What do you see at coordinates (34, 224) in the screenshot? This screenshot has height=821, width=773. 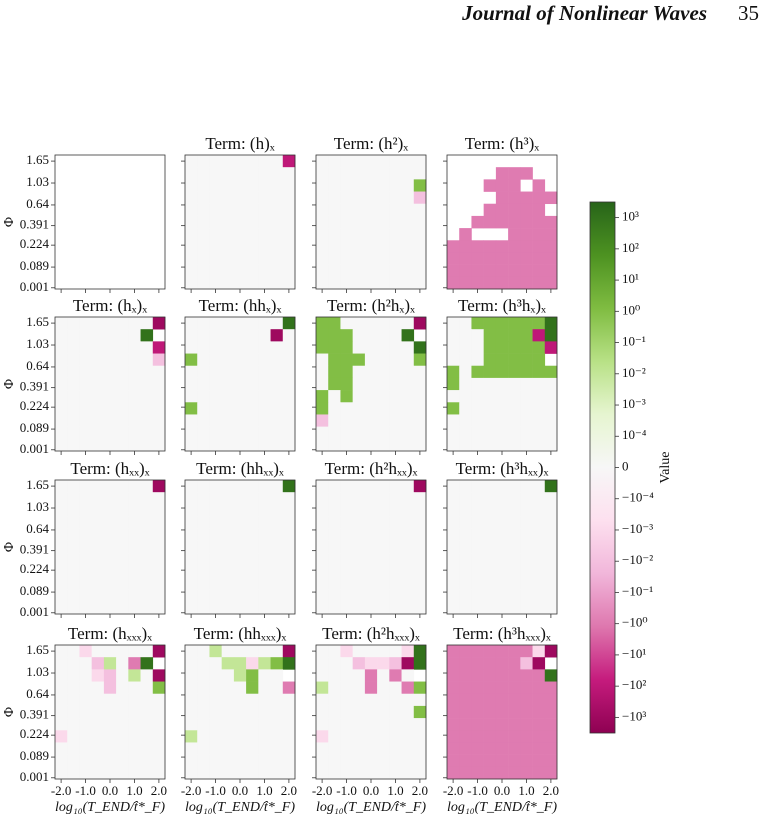 I see `y-tick-label: 0.391` at bounding box center [34, 224].